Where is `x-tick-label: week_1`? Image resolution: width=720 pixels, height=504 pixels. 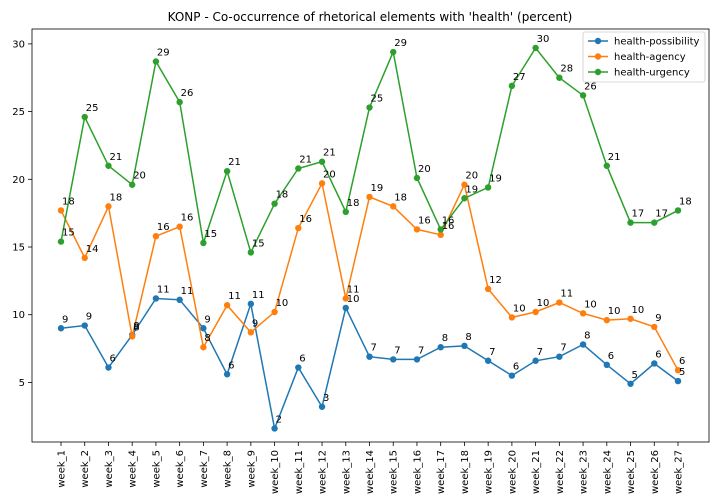 x-tick-label: week_1 is located at coordinates (62, 469).